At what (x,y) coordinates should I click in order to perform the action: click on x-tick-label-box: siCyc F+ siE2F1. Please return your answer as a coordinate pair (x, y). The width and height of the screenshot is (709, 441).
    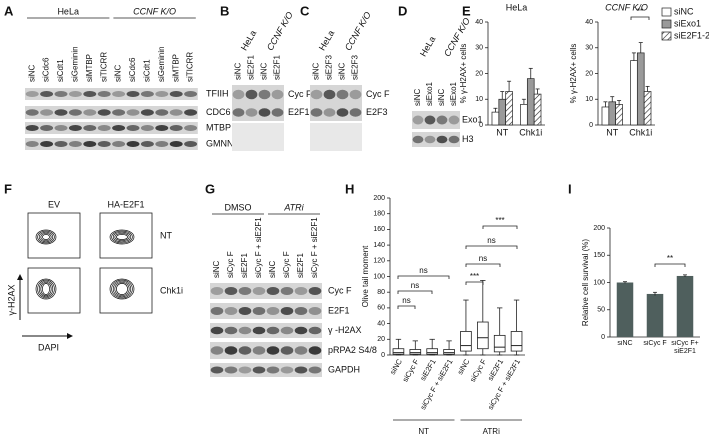
    Looking at the image, I should click on (684, 347).